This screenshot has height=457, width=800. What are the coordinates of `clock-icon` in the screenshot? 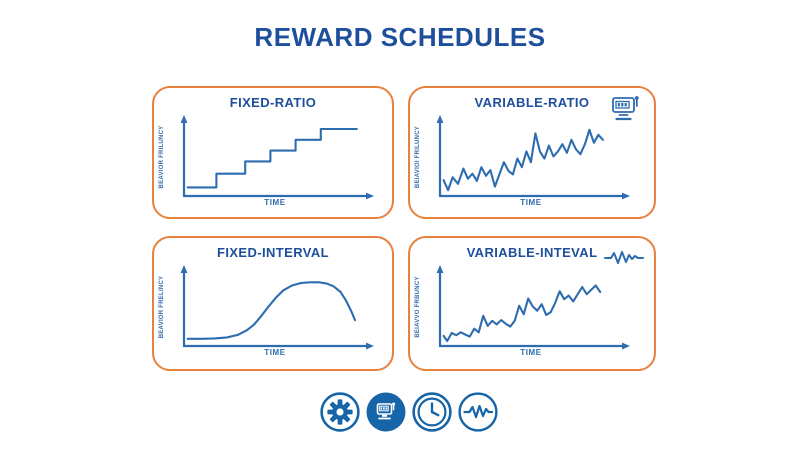 It's located at (432, 412).